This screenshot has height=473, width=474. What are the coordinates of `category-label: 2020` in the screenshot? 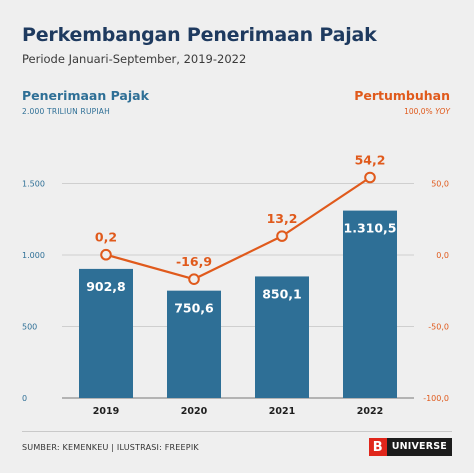 It's located at (194, 411).